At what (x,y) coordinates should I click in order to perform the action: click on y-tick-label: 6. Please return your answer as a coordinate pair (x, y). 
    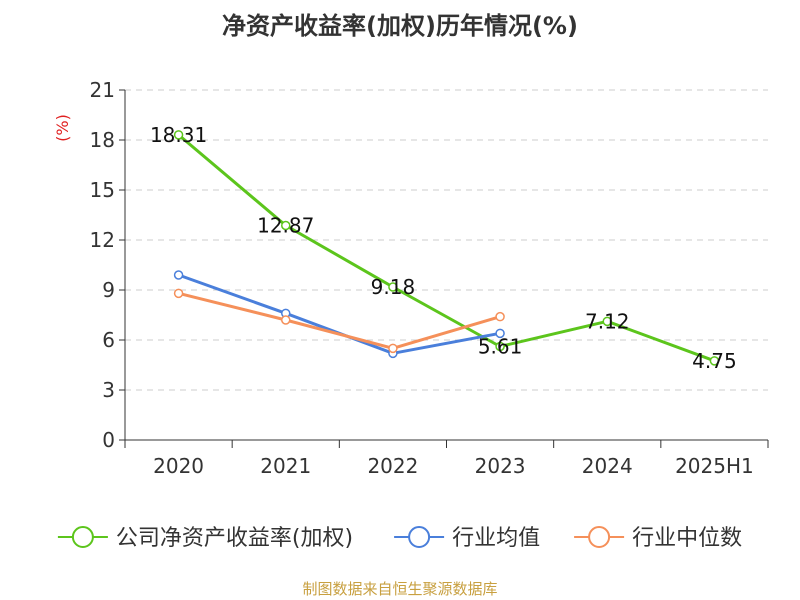
    Looking at the image, I should click on (108, 340).